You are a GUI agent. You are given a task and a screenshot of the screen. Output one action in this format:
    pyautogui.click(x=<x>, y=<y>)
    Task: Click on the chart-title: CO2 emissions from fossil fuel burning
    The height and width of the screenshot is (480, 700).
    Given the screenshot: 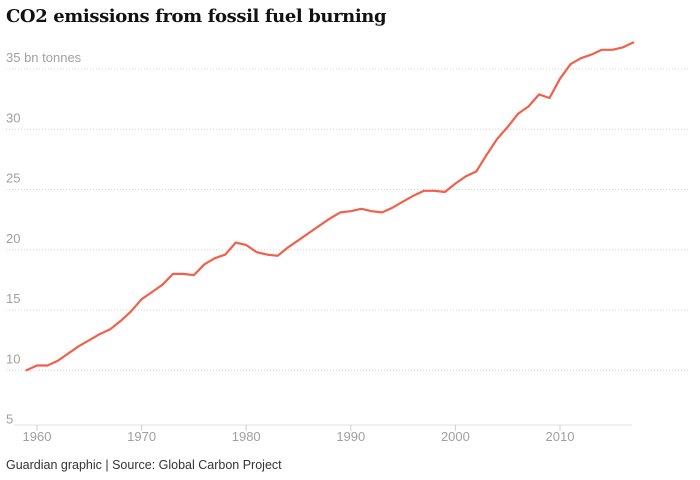 What is the action you would take?
    pyautogui.click(x=196, y=16)
    